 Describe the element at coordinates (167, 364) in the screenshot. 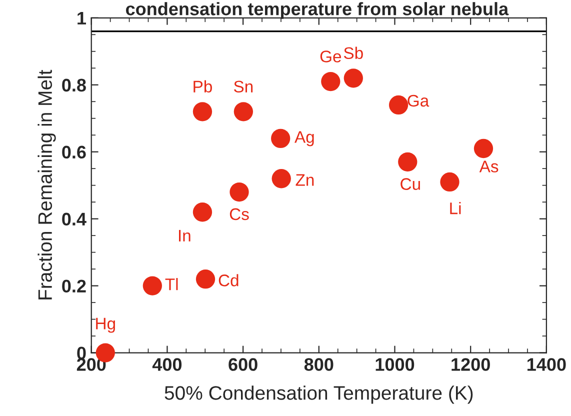

I see `x-tick-label: 400` at that location.